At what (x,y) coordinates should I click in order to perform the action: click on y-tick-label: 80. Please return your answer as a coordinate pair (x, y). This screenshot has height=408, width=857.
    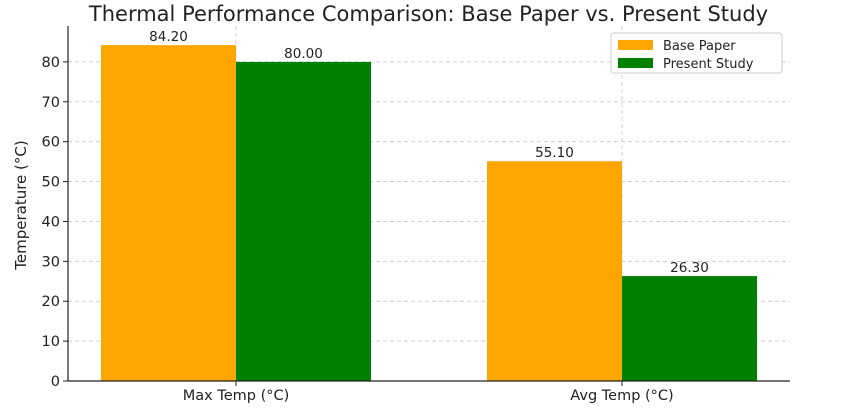
    Looking at the image, I should click on (51, 63).